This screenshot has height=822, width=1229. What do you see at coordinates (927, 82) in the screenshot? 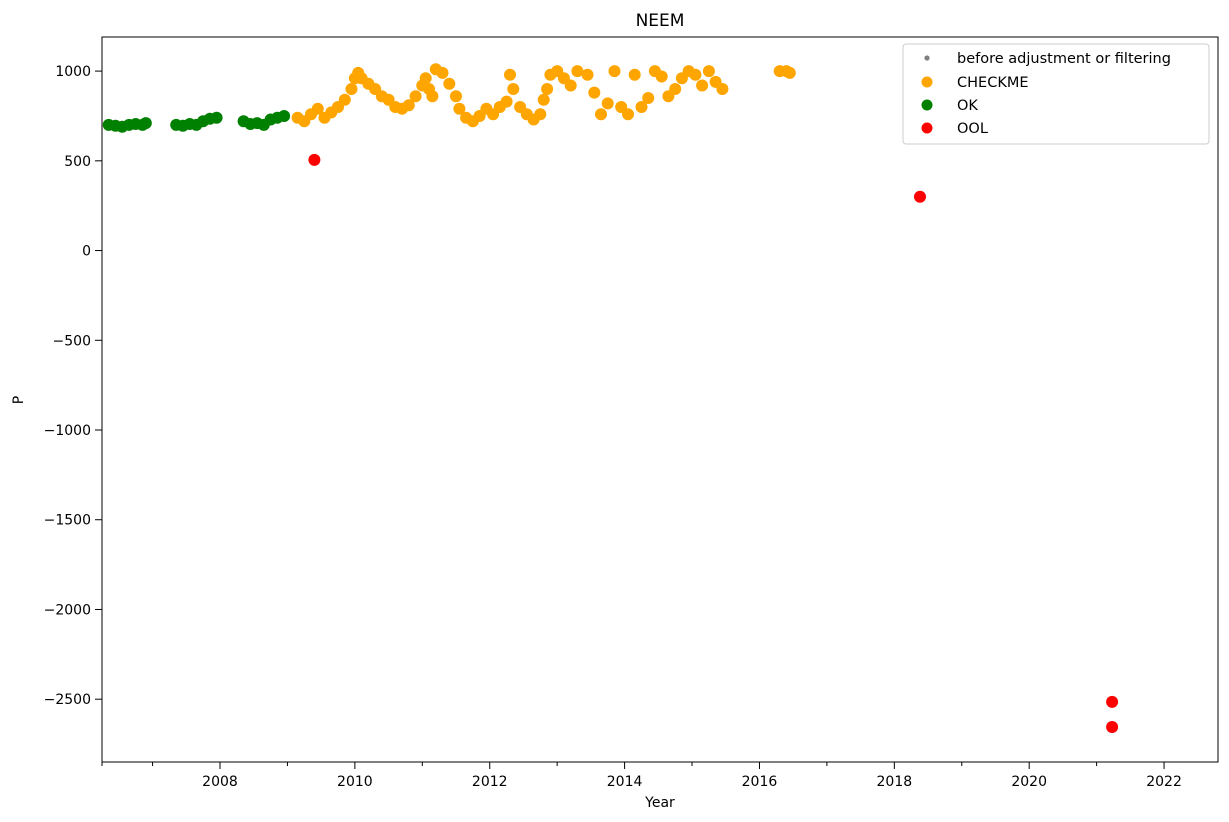
I see `legend-marker-checkme` at bounding box center [927, 82].